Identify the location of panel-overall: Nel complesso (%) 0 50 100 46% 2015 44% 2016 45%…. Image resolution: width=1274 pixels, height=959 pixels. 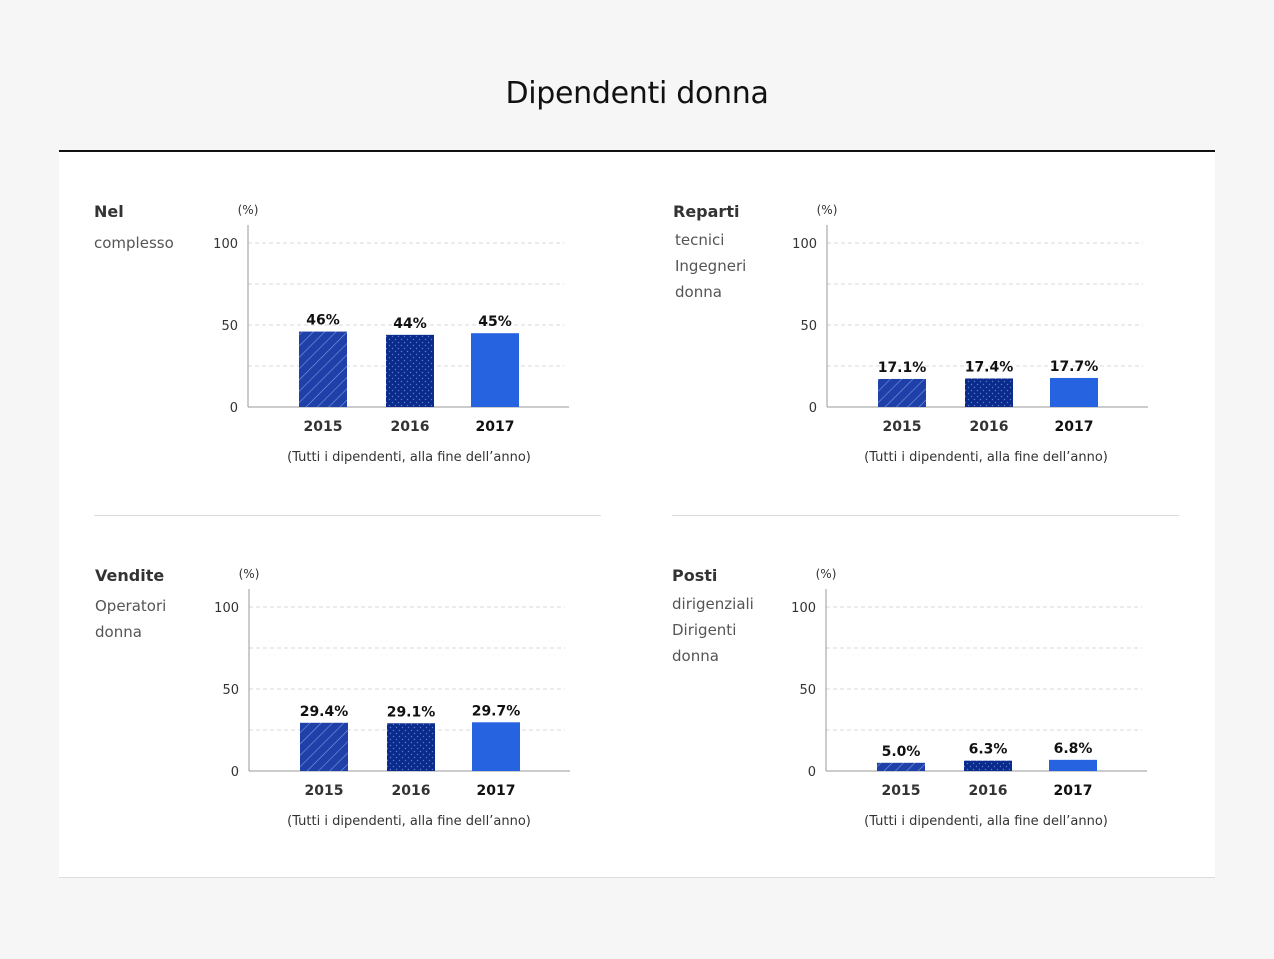
(374, 350).